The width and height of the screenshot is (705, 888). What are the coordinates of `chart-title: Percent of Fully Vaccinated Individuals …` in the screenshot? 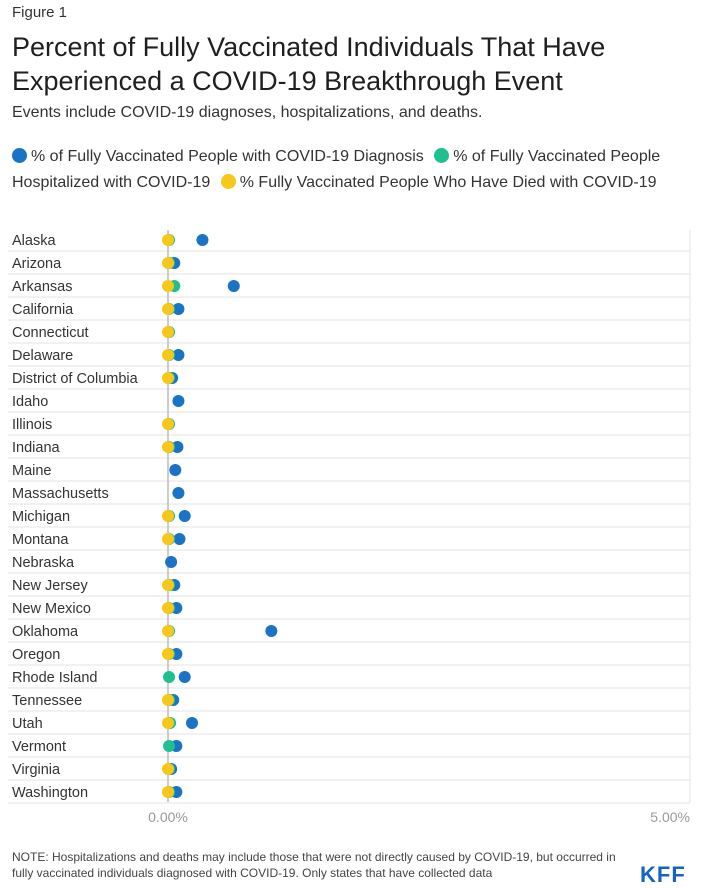 It's located at (309, 64).